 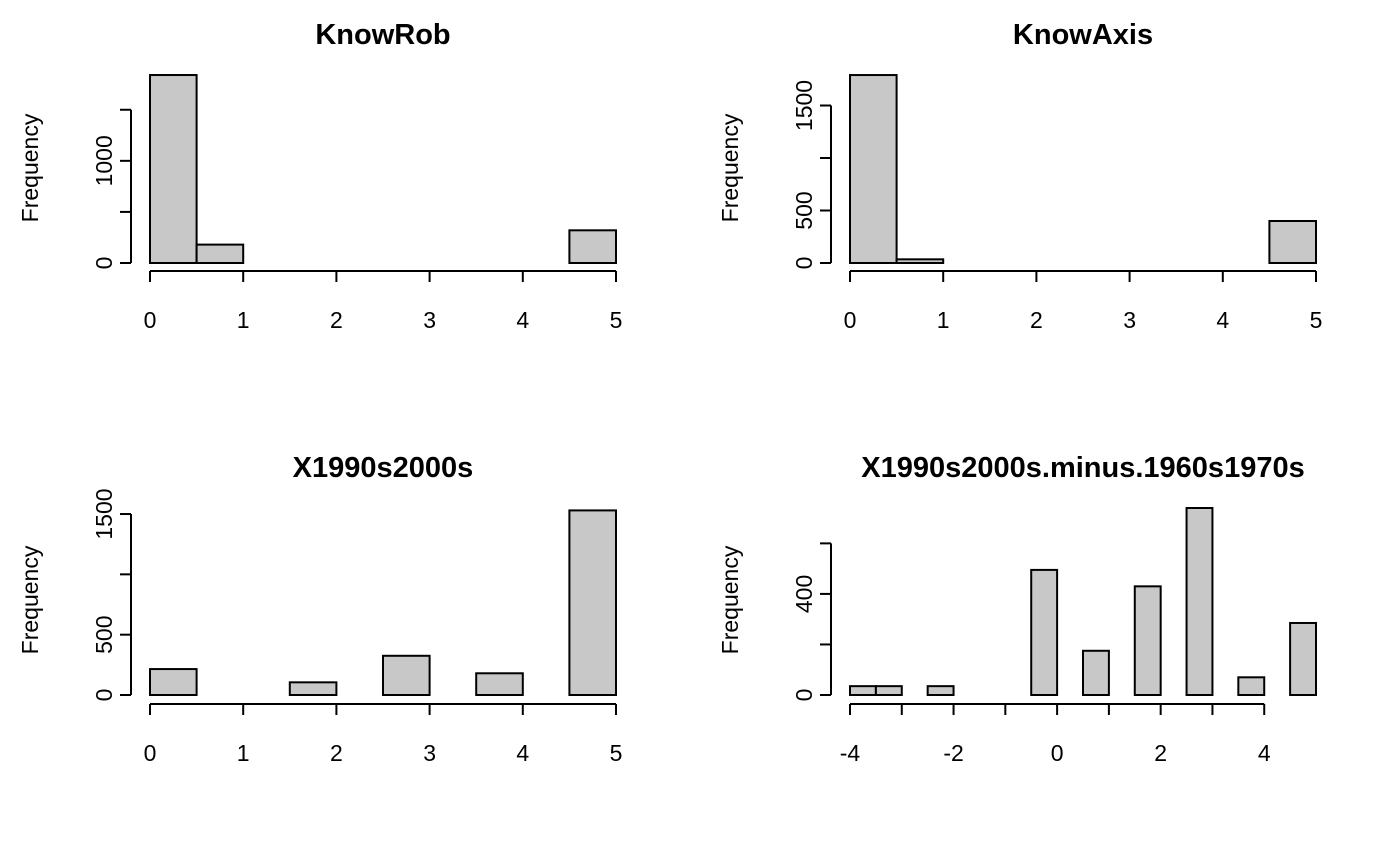 I want to click on panel-title: X1990s2000s.minus.1960s1970s, so click(x=1082, y=468).